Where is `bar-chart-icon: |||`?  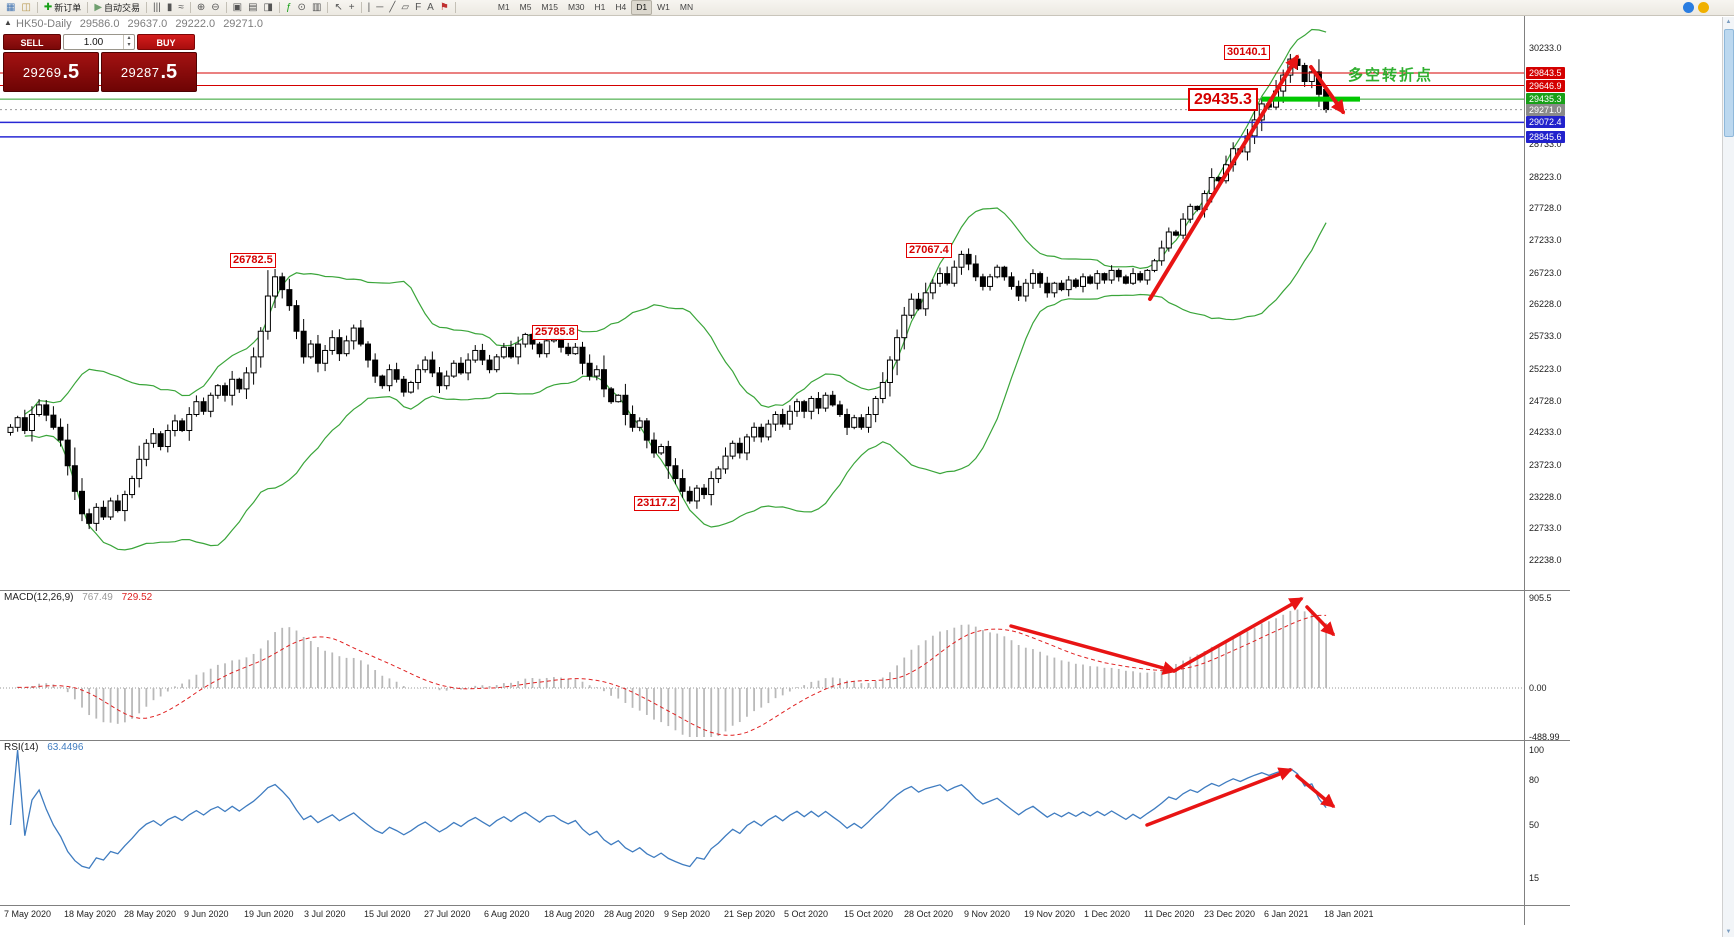
bar-chart-icon: ||| is located at coordinates (157, 7).